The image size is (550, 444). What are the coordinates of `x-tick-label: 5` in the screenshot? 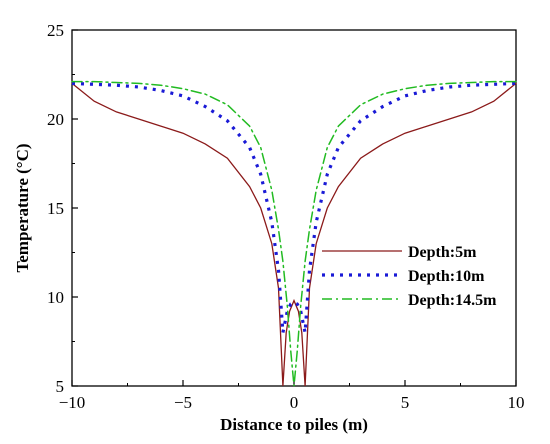 It's located at (405, 402).